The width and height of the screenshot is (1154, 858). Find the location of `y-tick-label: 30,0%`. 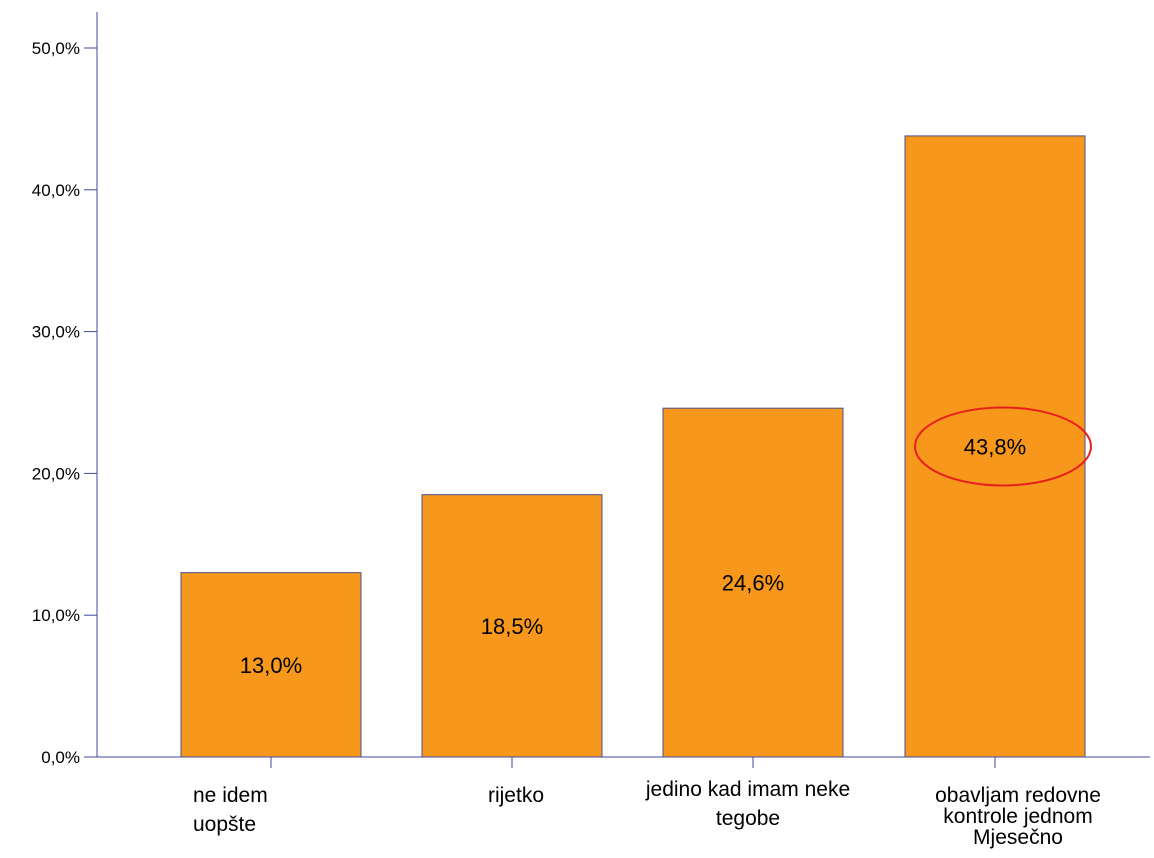

y-tick-label: 30,0% is located at coordinates (56, 332).